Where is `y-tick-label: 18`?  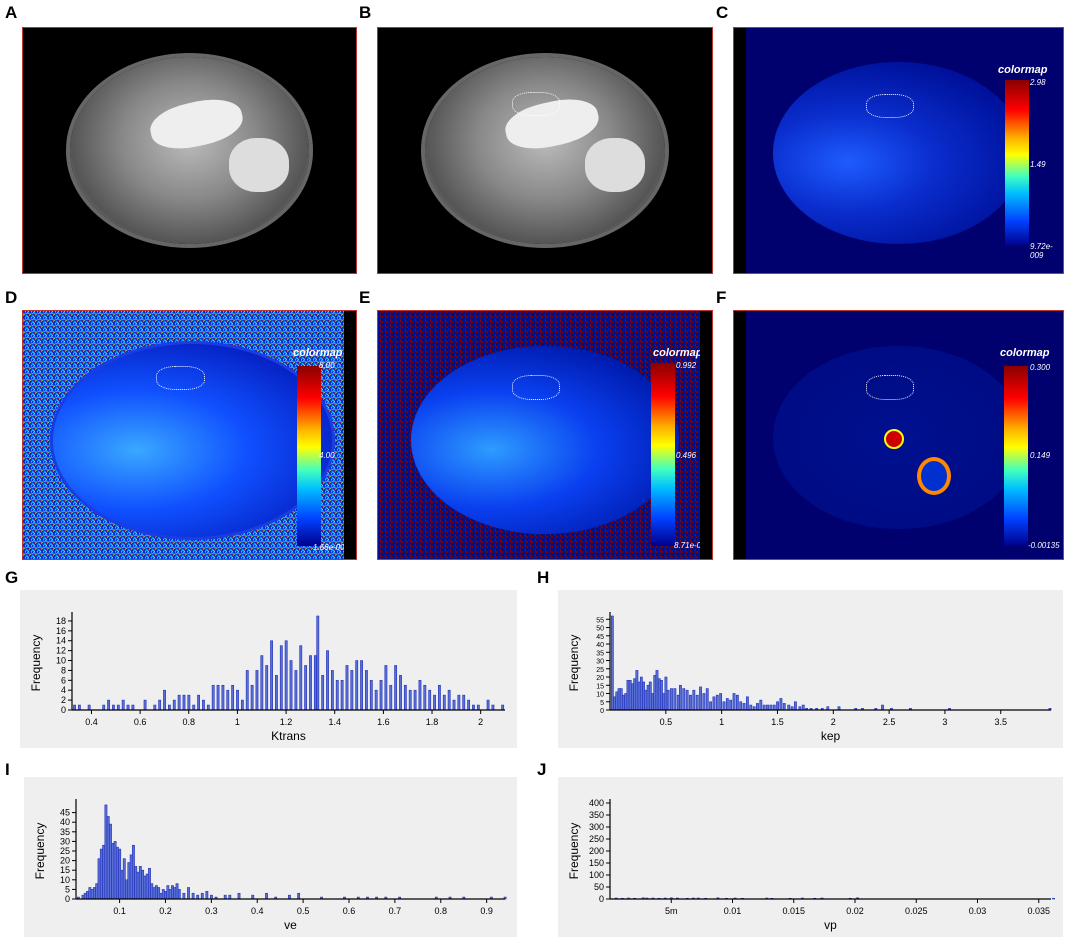 y-tick-label: 18 is located at coordinates (61, 621).